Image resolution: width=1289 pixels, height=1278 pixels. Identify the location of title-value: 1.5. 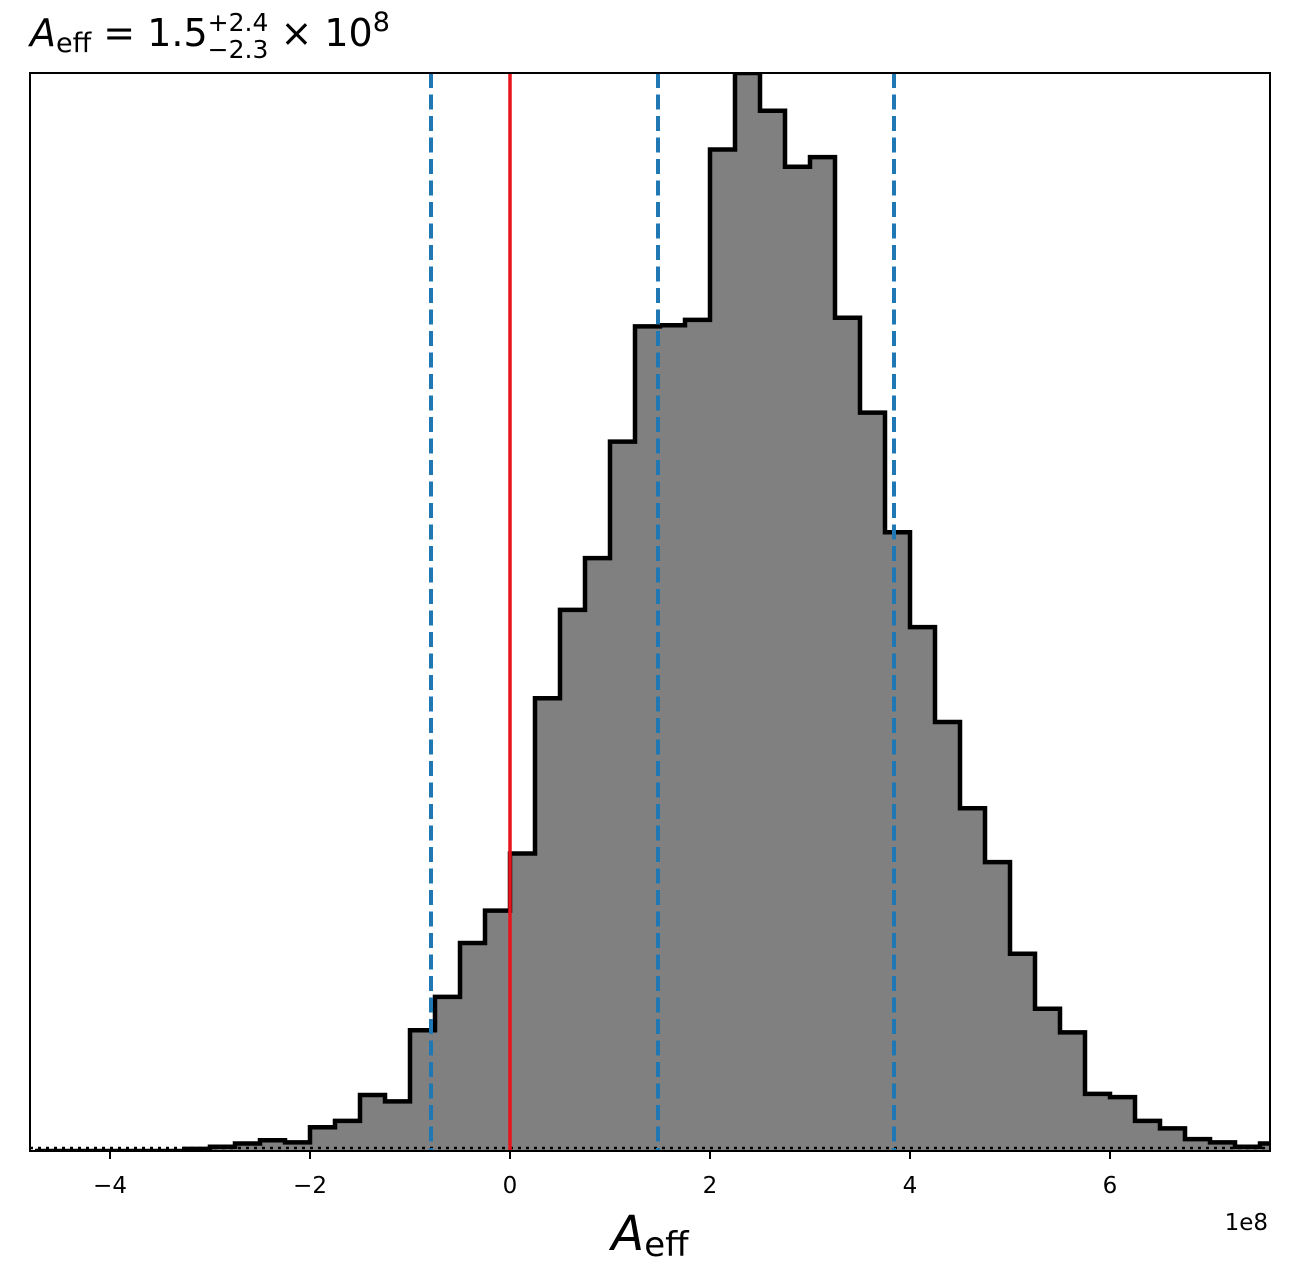
(177, 33).